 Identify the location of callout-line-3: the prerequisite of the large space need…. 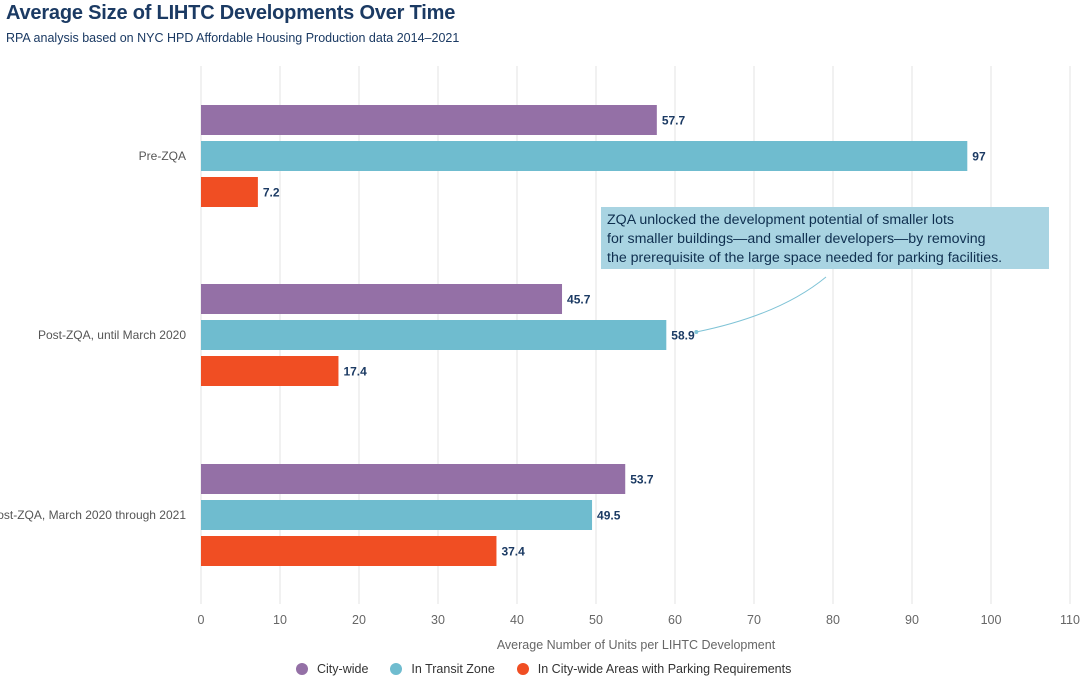
(805, 258).